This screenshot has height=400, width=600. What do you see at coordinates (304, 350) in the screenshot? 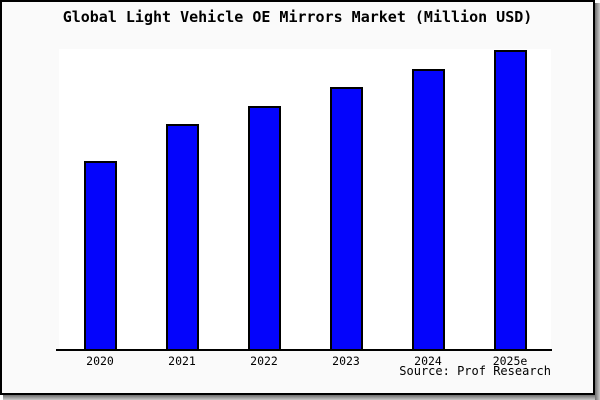
I see `x-axis-line` at bounding box center [304, 350].